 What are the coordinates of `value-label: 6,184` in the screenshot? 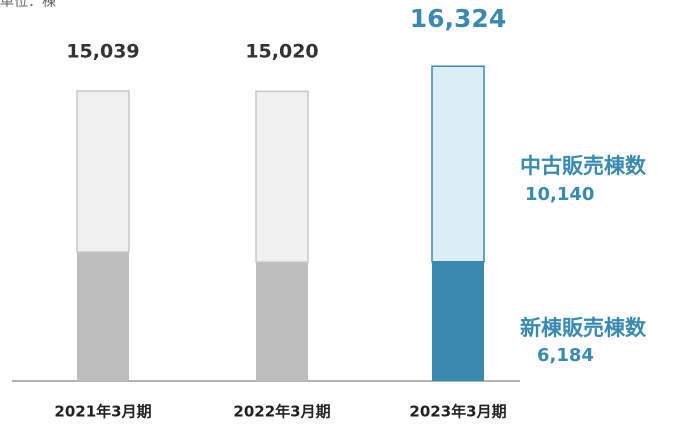 It's located at (565, 355).